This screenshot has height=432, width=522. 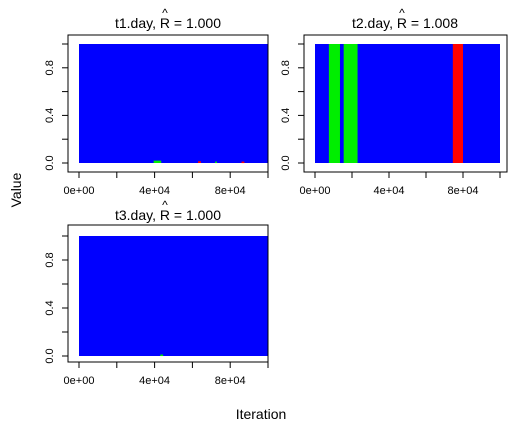 I want to click on chart-title: t2.day, R = 1.008, so click(x=405, y=23).